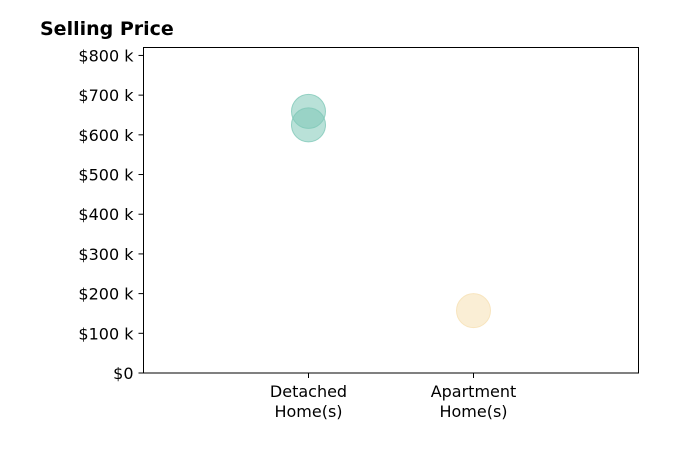 This screenshot has height=462, width=679. What do you see at coordinates (106, 95) in the screenshot?
I see `y-tick-label: $700 k` at bounding box center [106, 95].